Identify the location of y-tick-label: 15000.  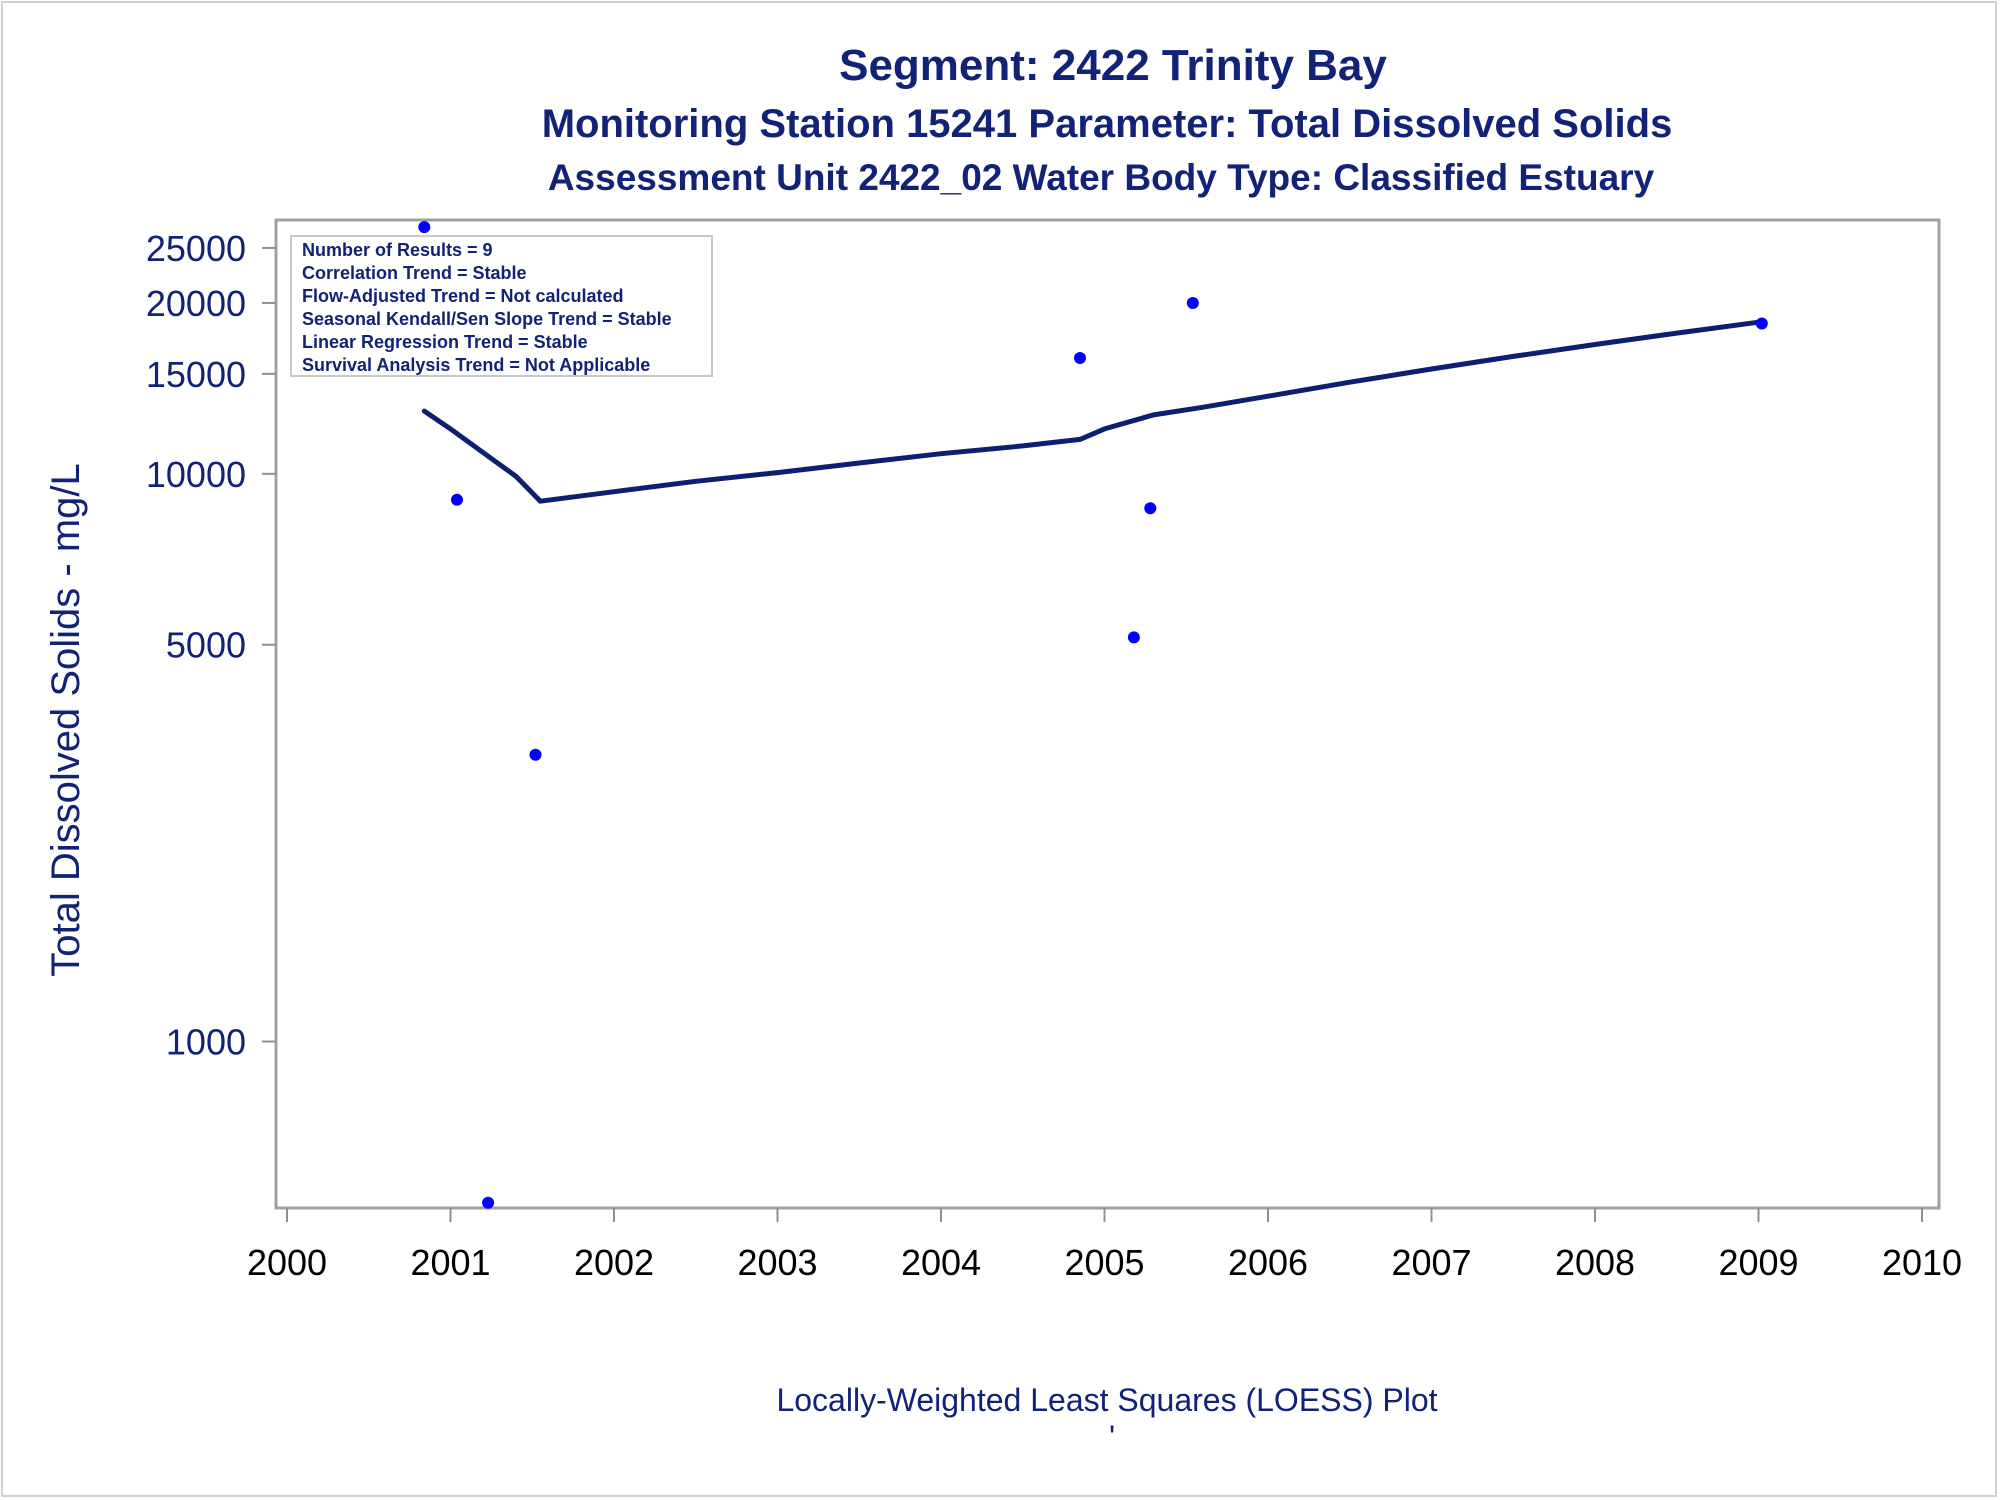
(196, 374).